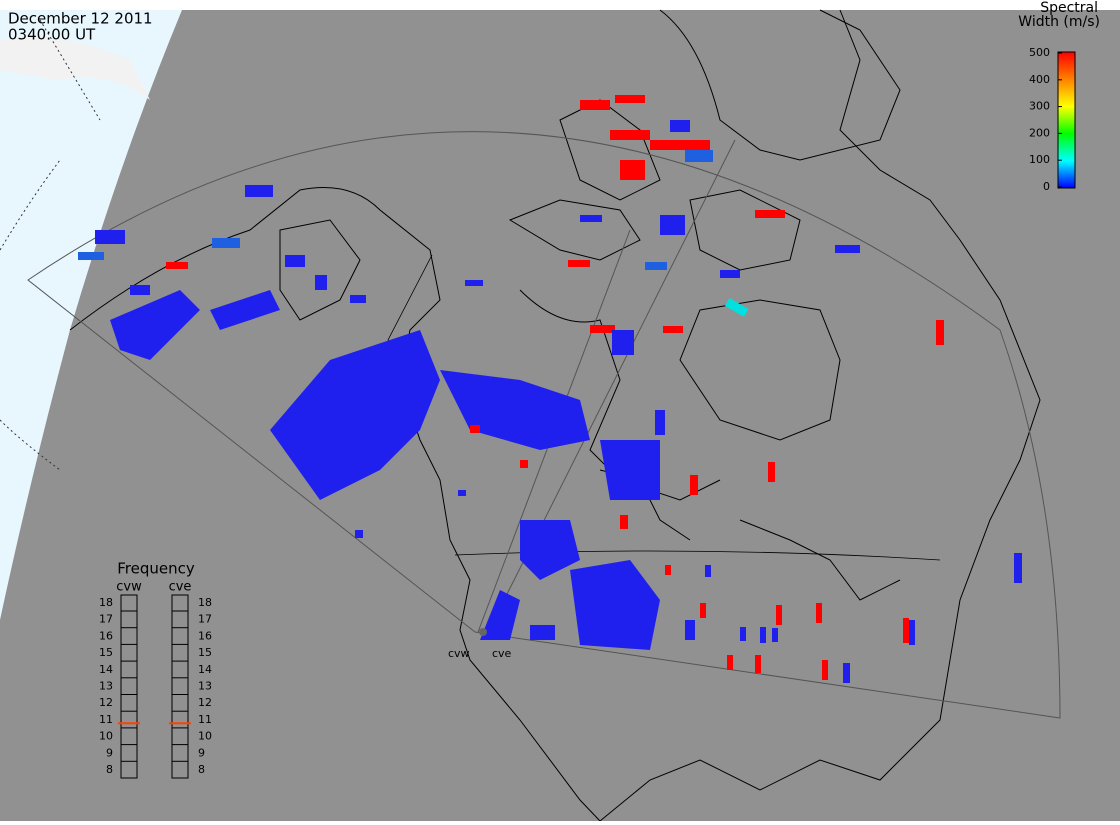 Image resolution: width=1120 pixels, height=825 pixels. I want to click on radar-name: cve, so click(180, 587).